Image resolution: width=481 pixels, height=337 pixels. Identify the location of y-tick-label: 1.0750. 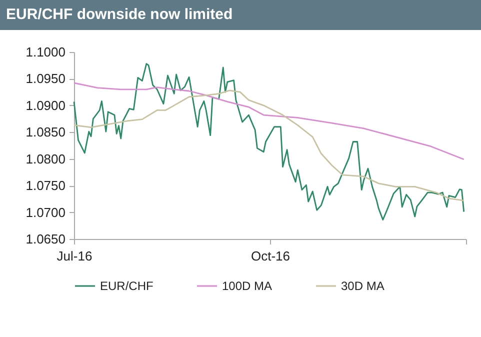
(46, 186).